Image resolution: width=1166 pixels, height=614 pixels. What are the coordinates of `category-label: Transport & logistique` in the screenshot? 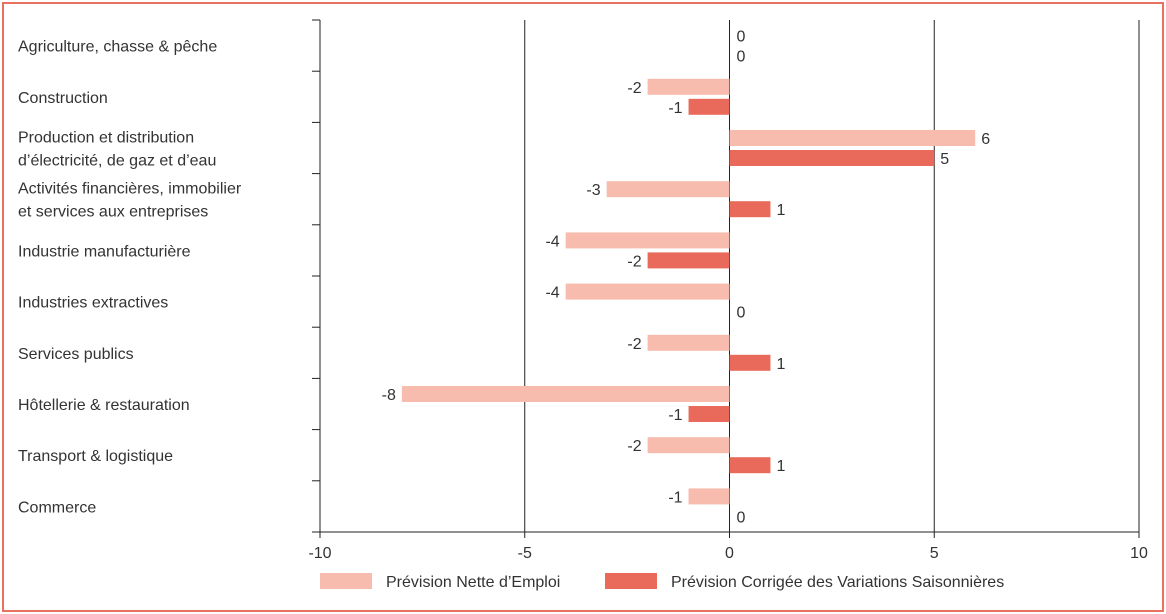 It's located at (95, 456).